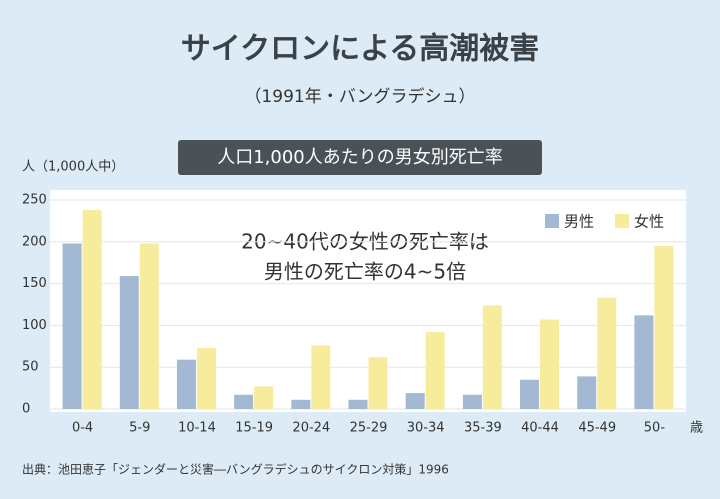 This screenshot has width=720, height=499. I want to click on banner-box, so click(360, 157).